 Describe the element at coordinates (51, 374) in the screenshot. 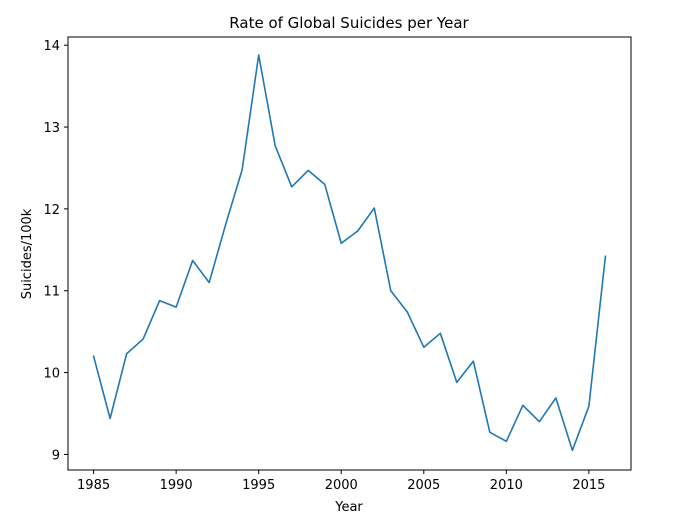

I see `y-tick-label: 10` at that location.